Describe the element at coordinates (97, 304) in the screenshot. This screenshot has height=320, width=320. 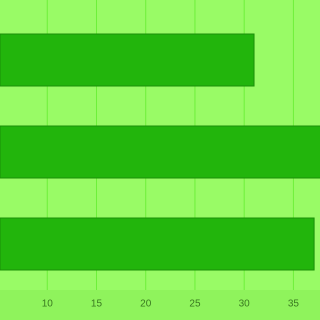
I see `x-tick-label: 15` at that location.